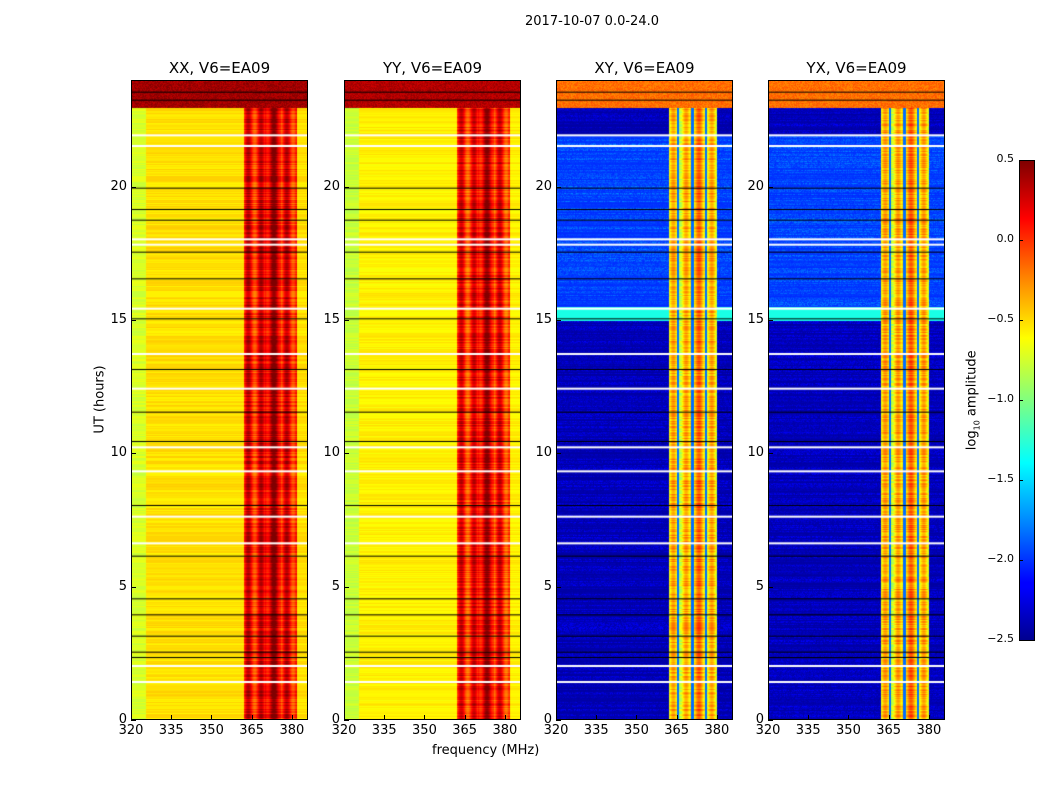 This screenshot has height=800, width=1050. Describe the element at coordinates (972, 440) in the screenshot. I see `colorbar-label-main: log` at that location.